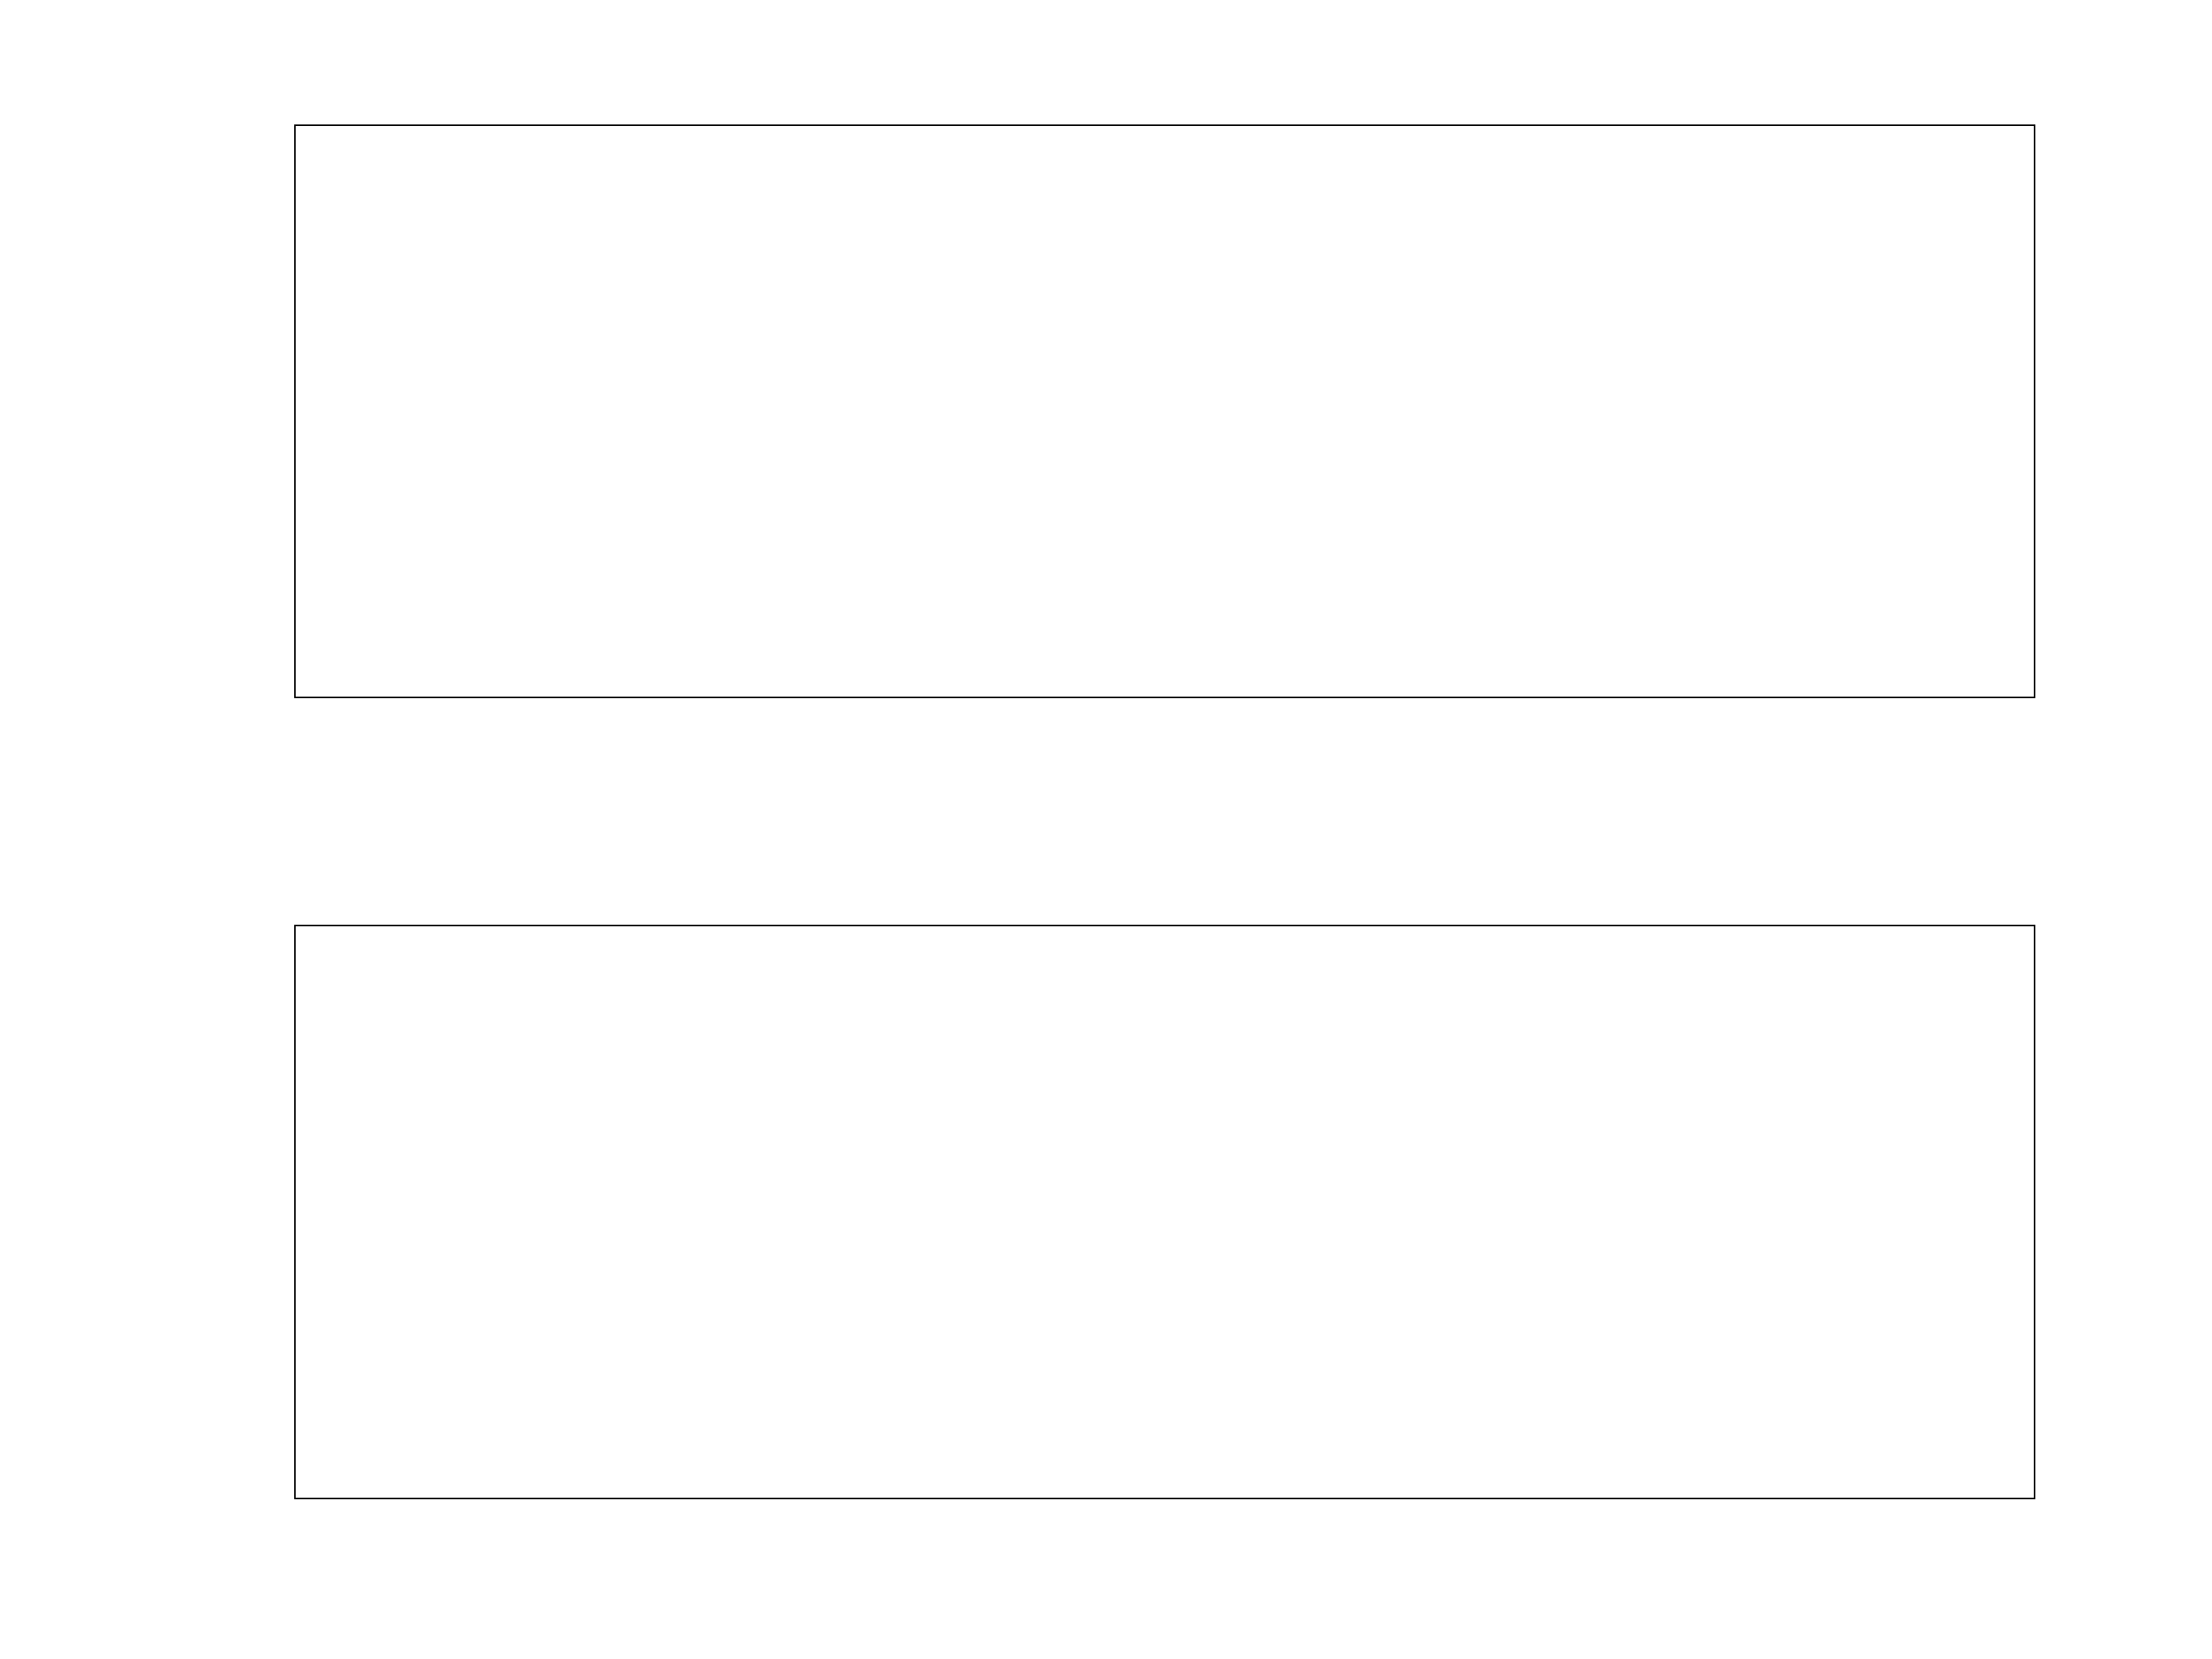  I want to click on activity-ylabel, so click(238, 1212).